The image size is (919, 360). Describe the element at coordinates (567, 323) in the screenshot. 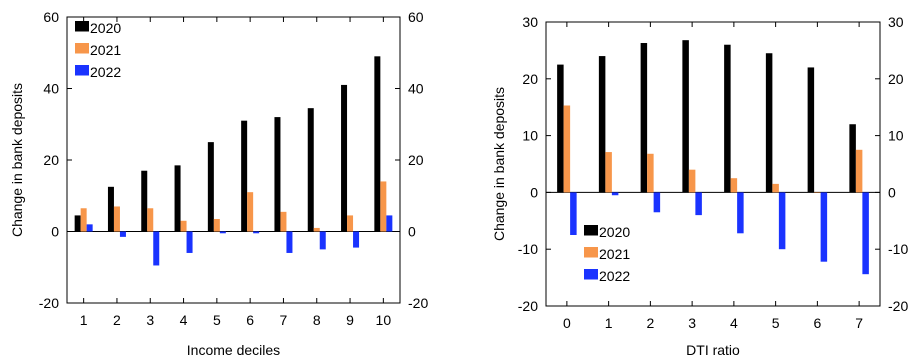

I see `x-tick-label: 0` at that location.